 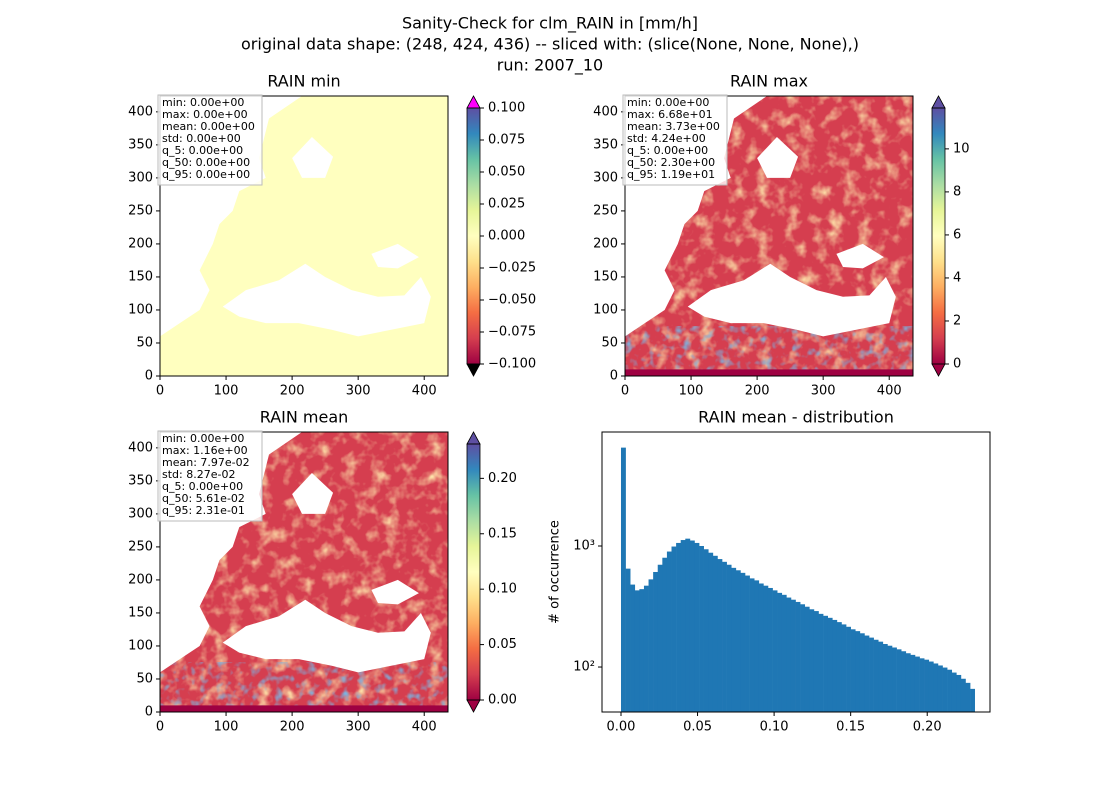 I want to click on colorbar, so click(x=938, y=236).